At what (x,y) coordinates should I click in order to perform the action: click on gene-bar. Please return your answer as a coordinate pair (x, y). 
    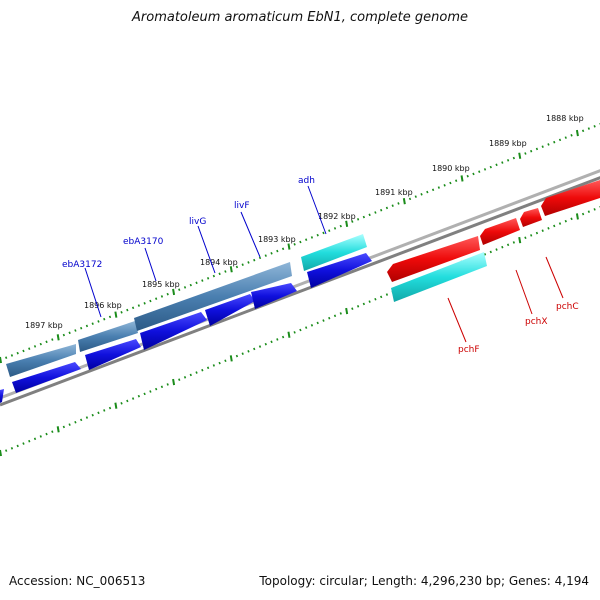
    Looking at the image, I should click on (108, 336).